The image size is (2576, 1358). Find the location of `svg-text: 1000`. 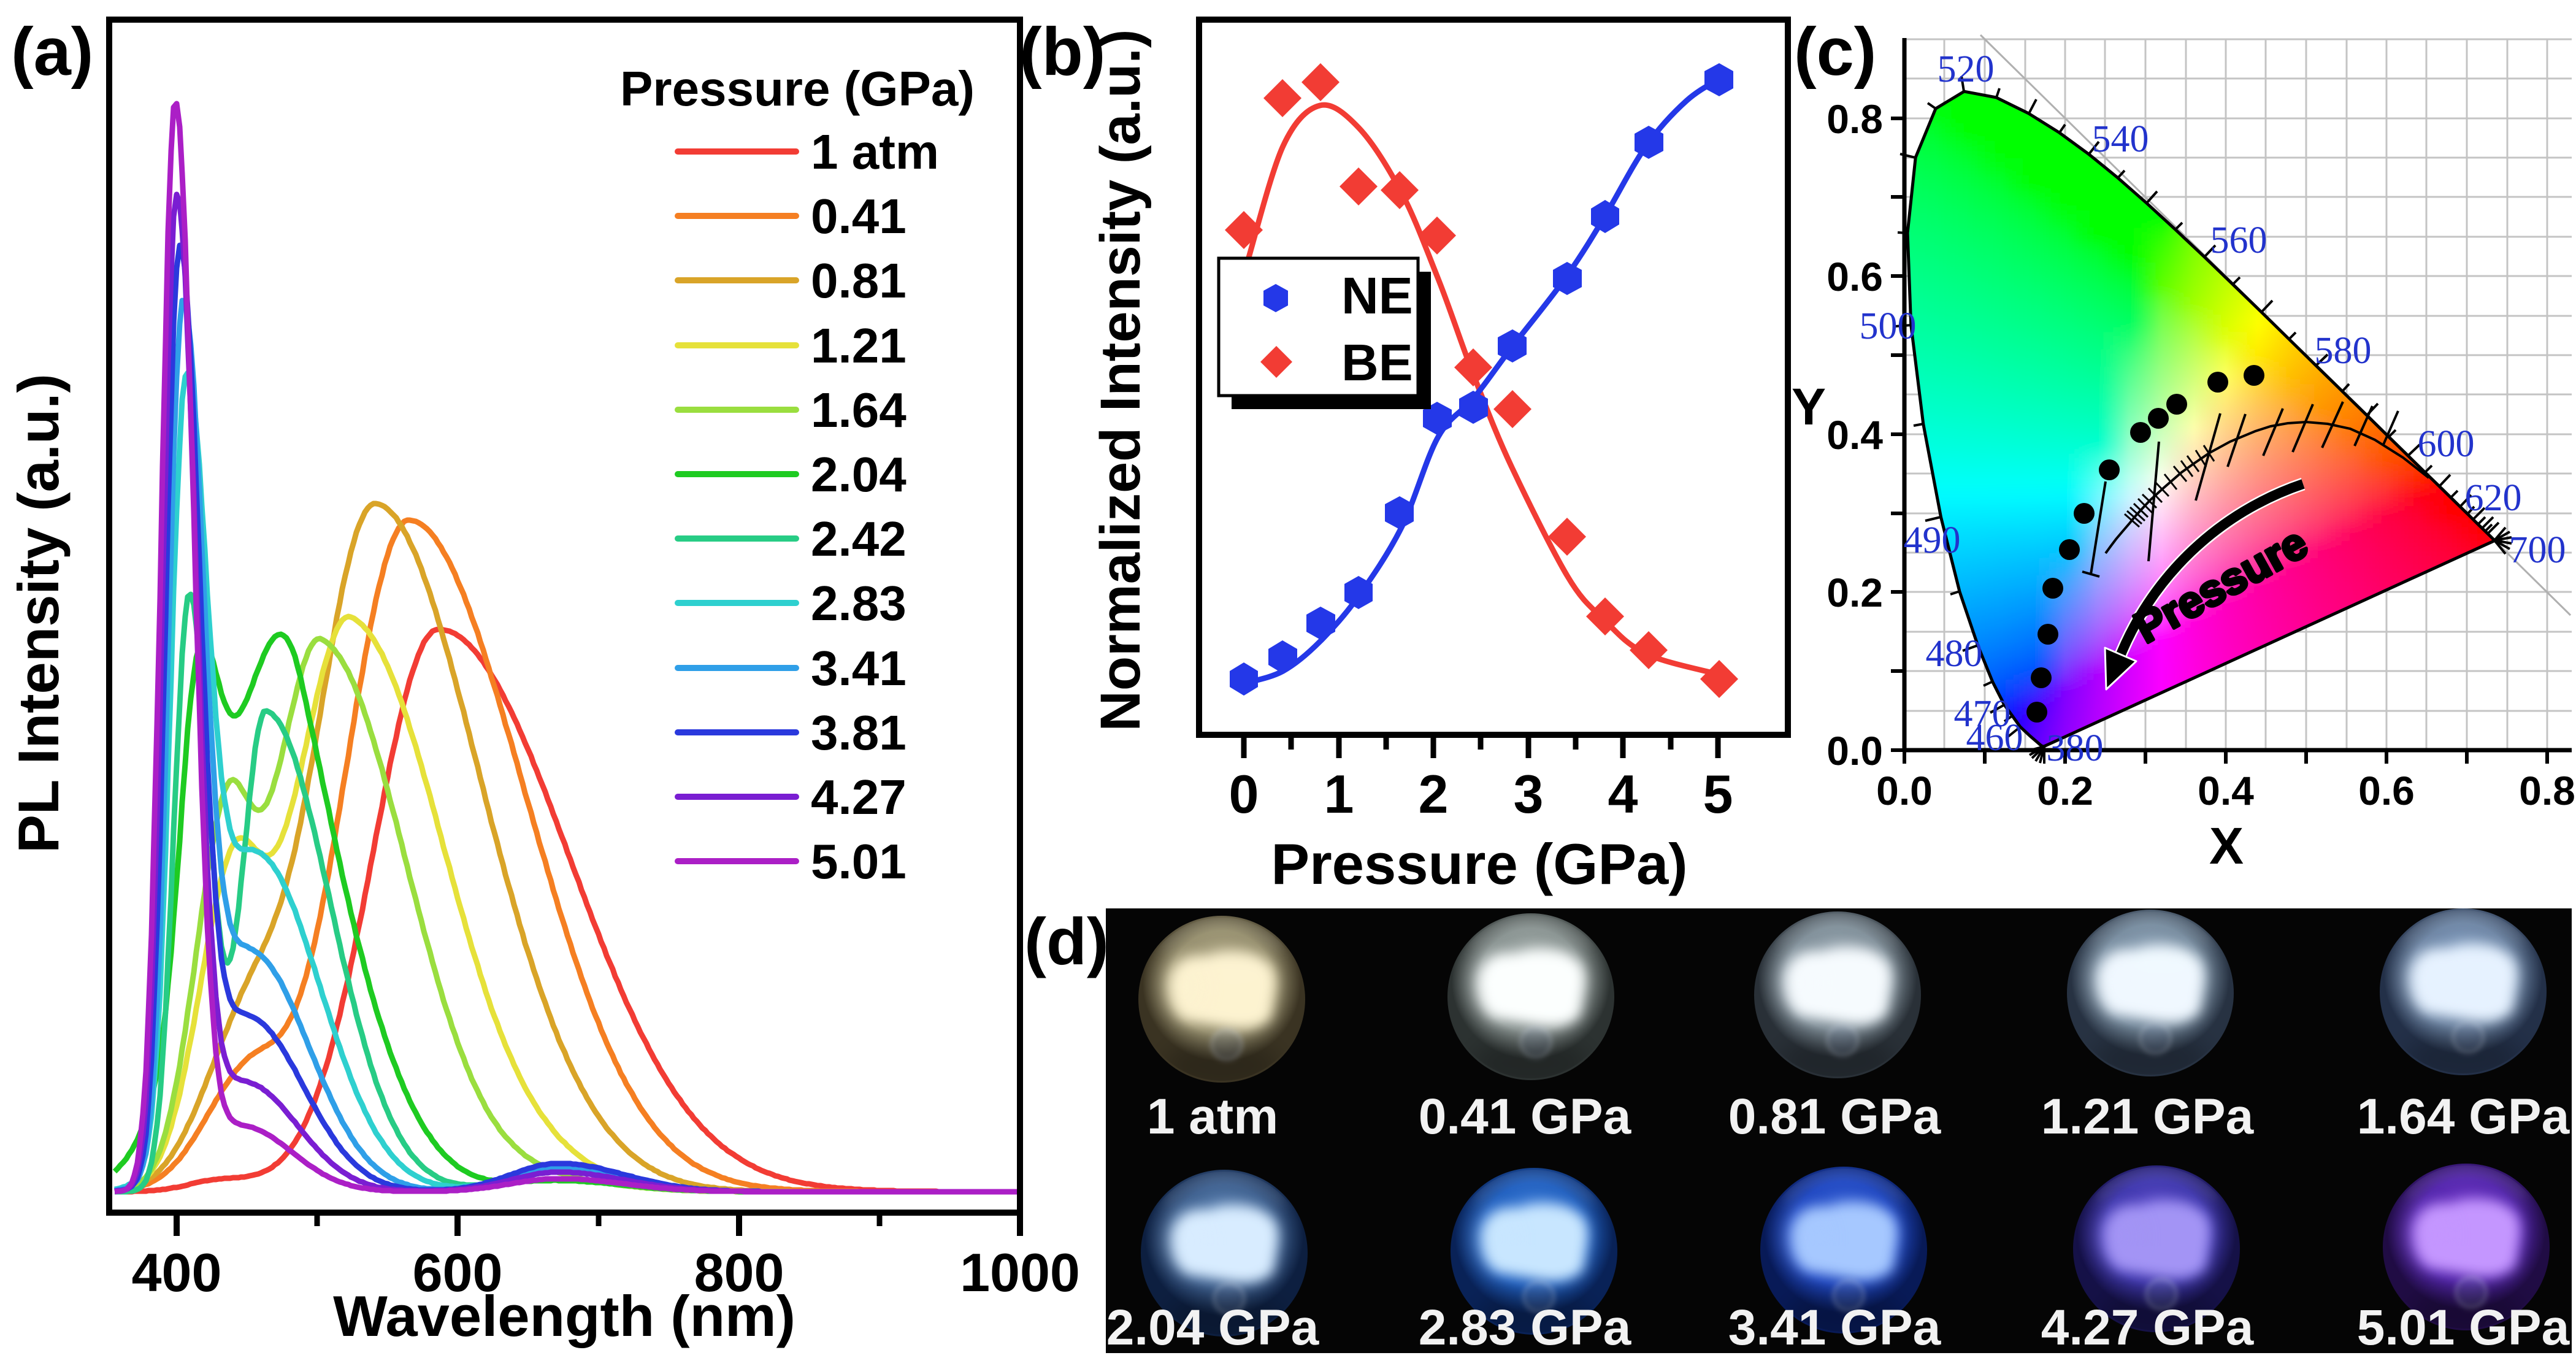

svg-text: 1000 is located at coordinates (1020, 1272).